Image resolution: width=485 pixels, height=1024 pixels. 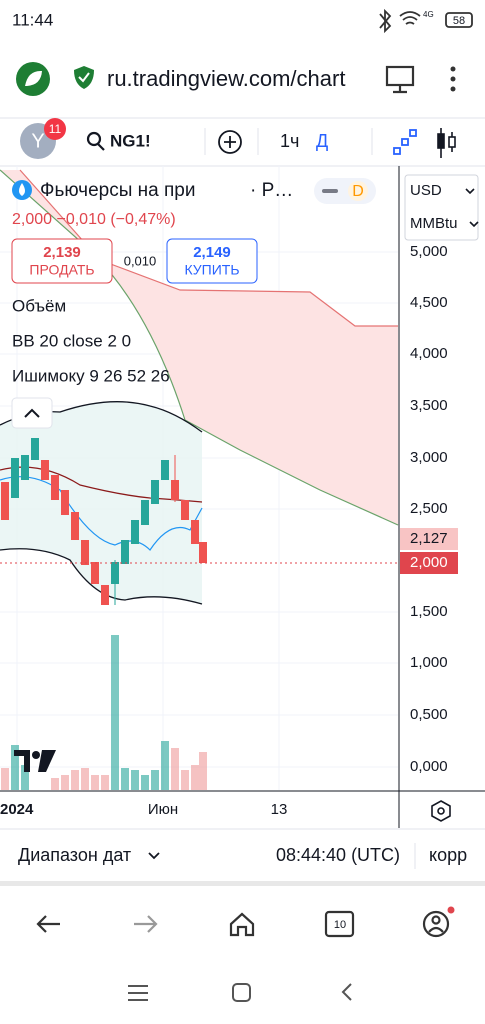 I want to click on indicator: BB 20 close 2 0, so click(x=71, y=340).